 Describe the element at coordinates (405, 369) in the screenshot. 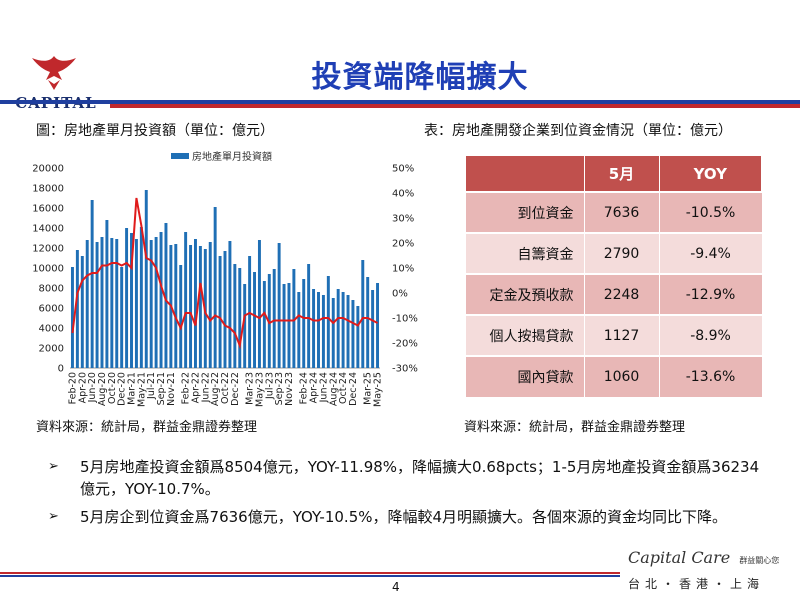

I see `y-right-tick-label: -30%` at that location.